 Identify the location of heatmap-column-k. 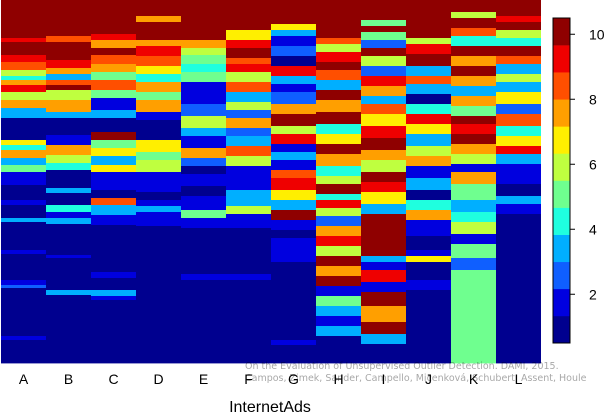
(473, 182).